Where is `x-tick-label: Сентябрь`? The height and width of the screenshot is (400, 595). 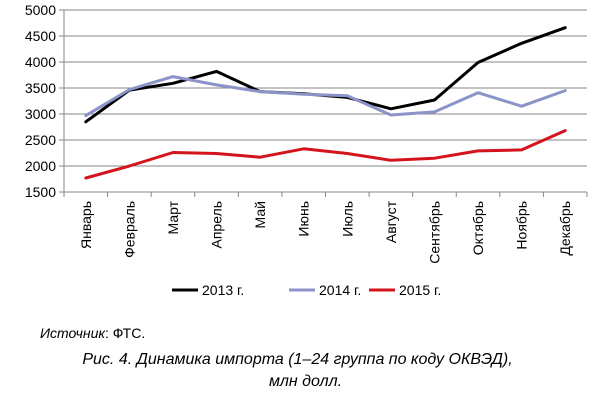 x-tick-label: Сентябрь is located at coordinates (434, 232).